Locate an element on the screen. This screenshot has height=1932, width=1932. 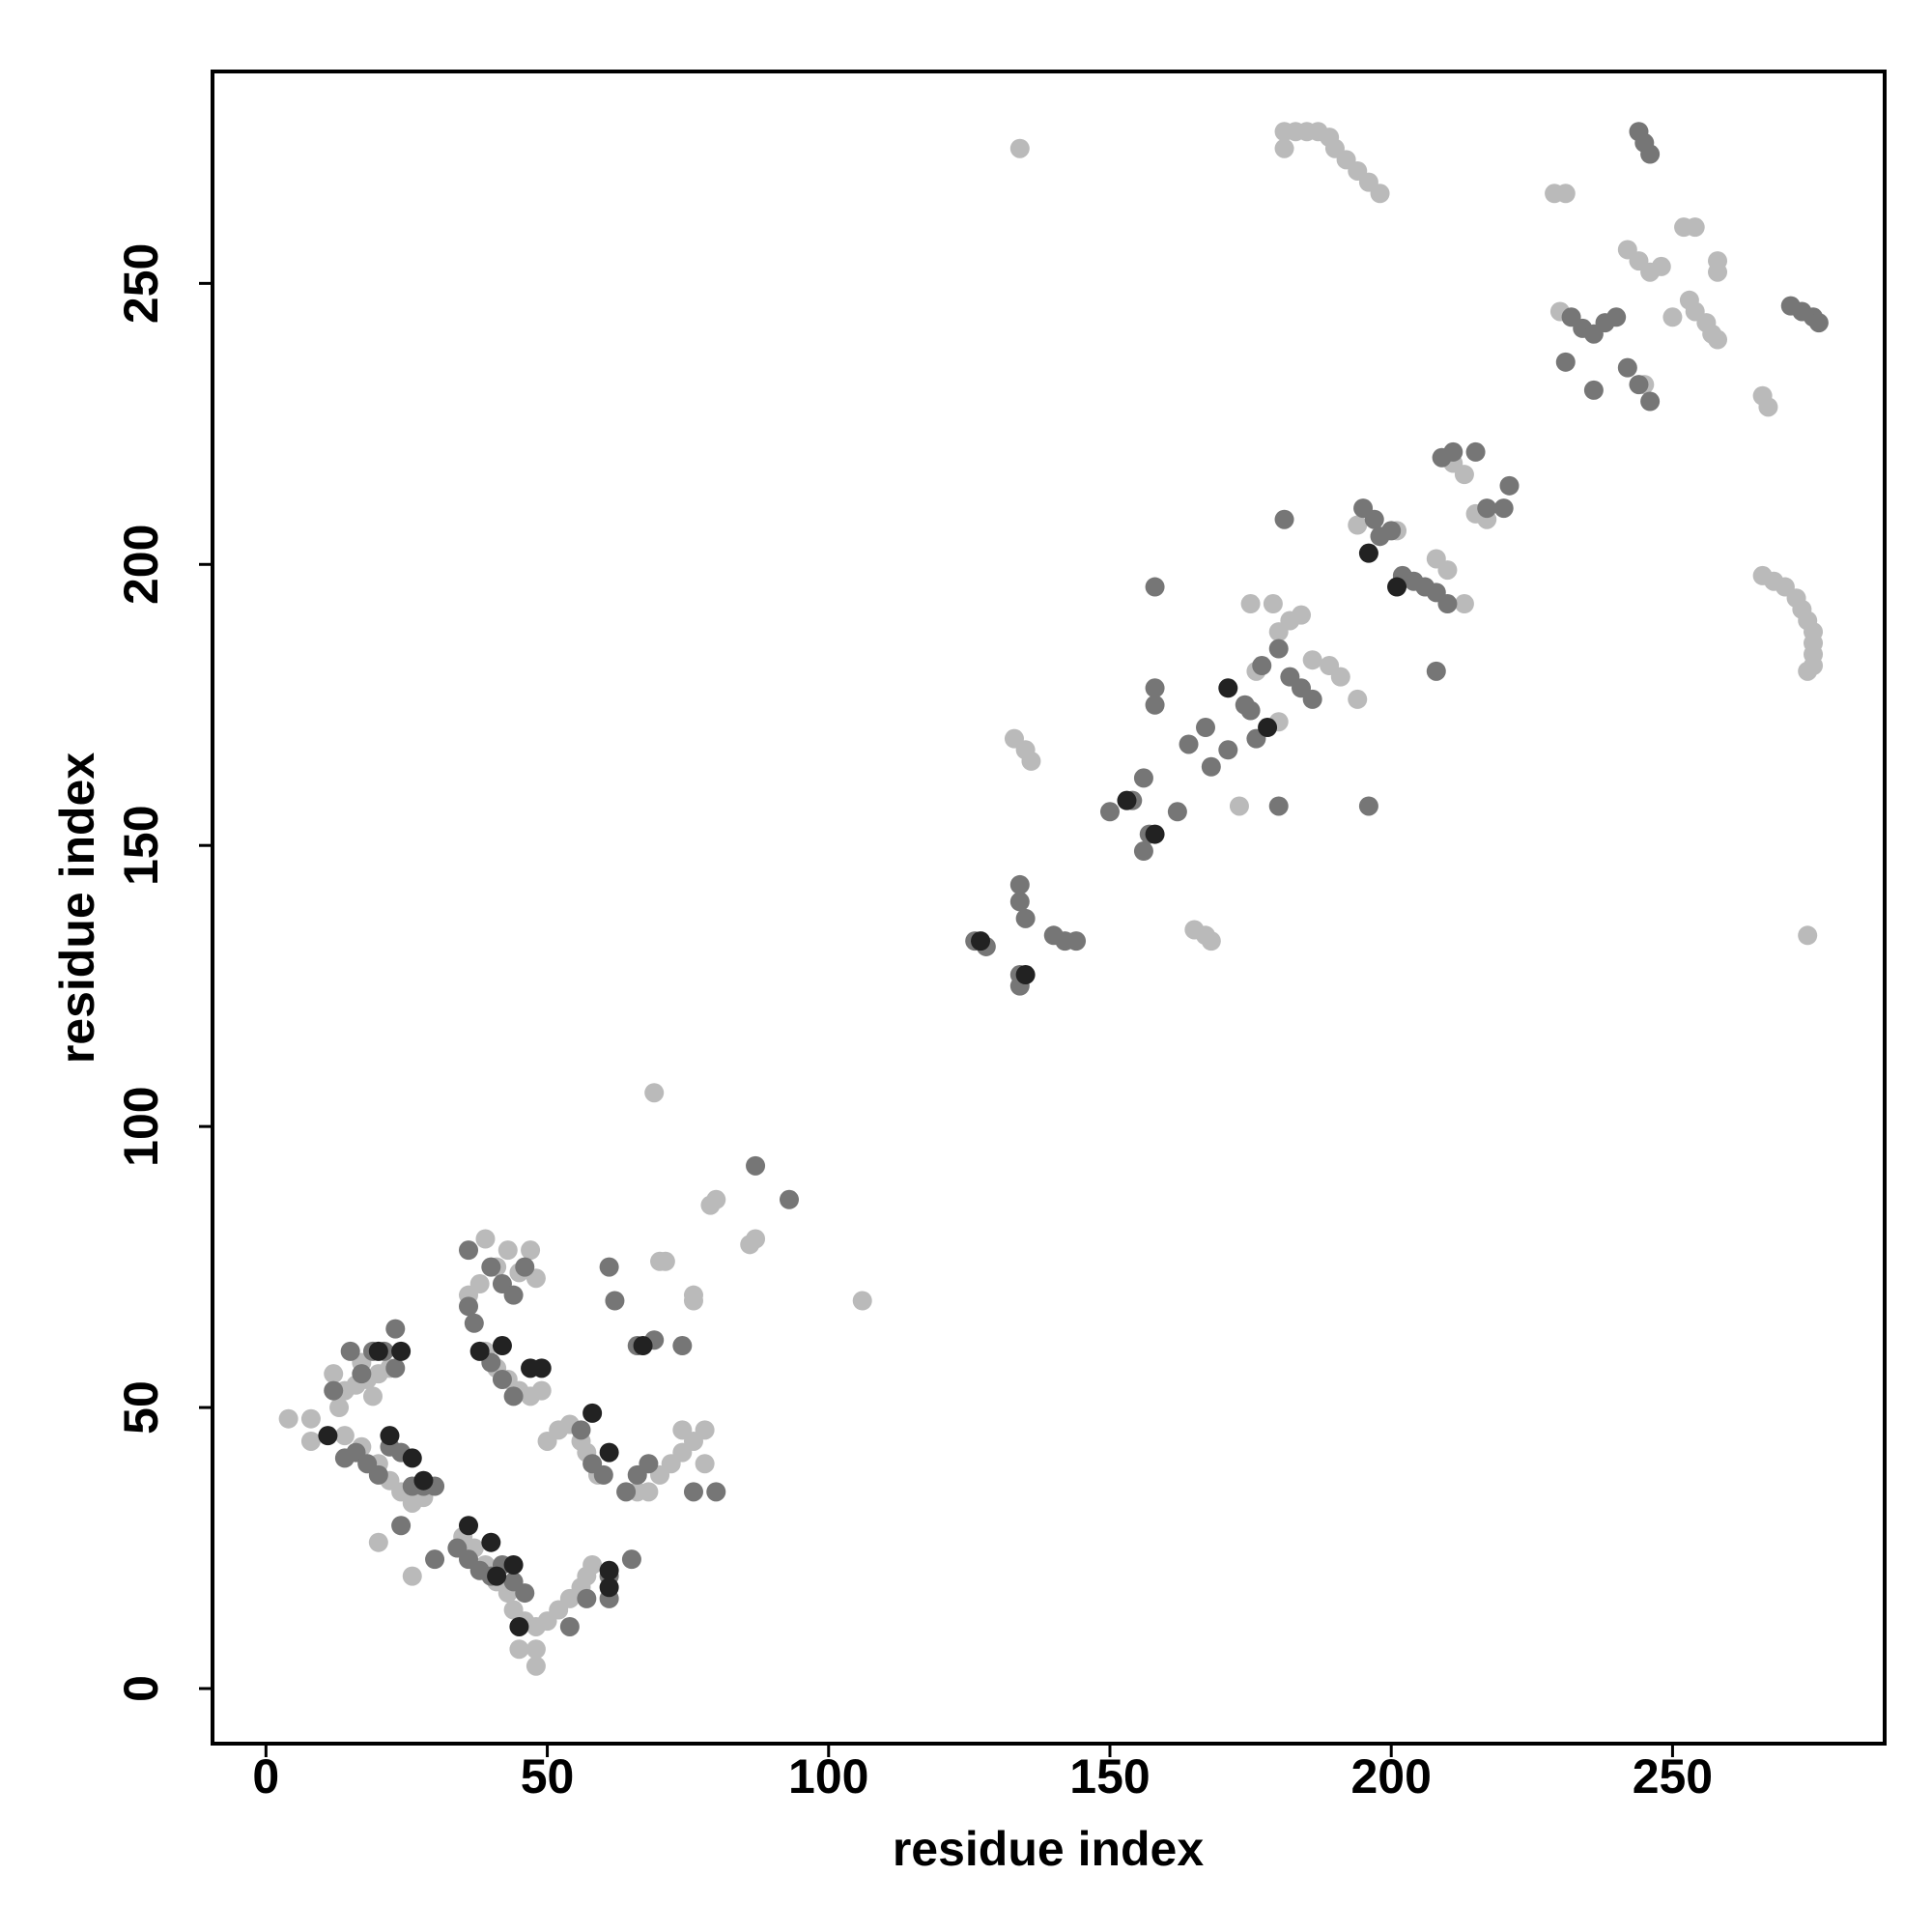
y-axis-label: residue index is located at coordinates (77, 909).